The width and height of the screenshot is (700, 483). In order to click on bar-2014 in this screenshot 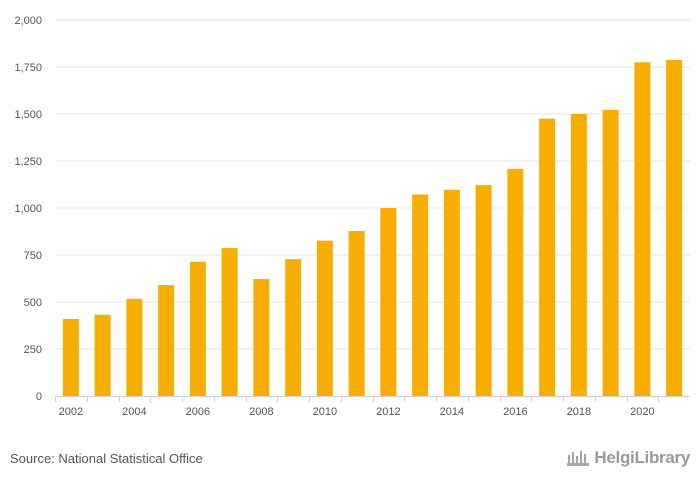, I will do `click(451, 292)`.